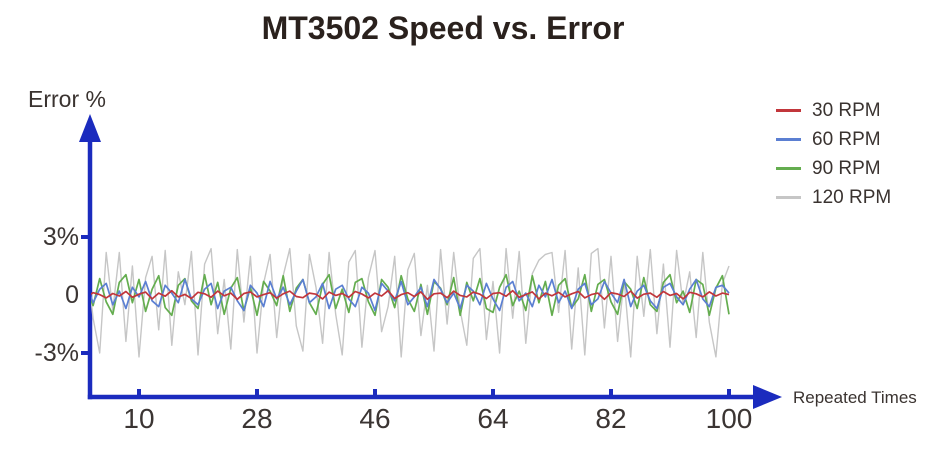 Image resolution: width=941 pixels, height=449 pixels. Describe the element at coordinates (852, 197) in the screenshot. I see `legend-label: 120 RPM` at that location.